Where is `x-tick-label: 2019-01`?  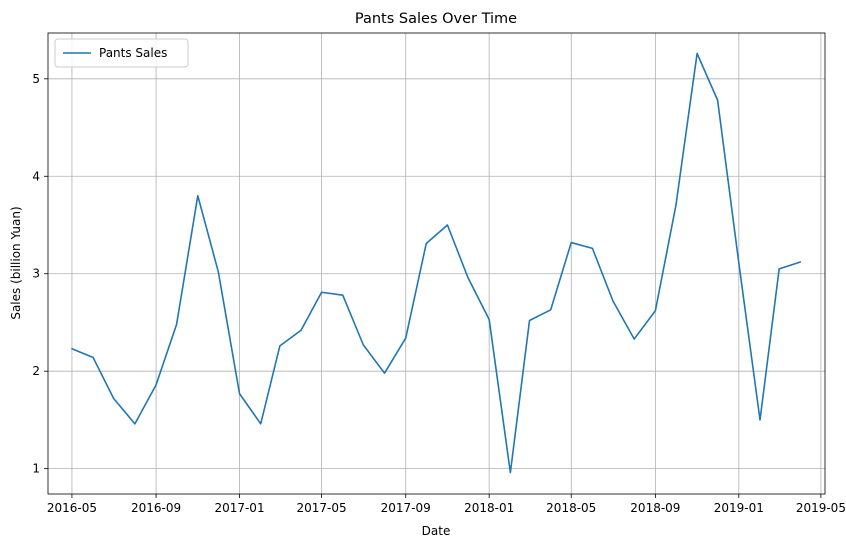 x-tick-label: 2019-01 is located at coordinates (739, 508).